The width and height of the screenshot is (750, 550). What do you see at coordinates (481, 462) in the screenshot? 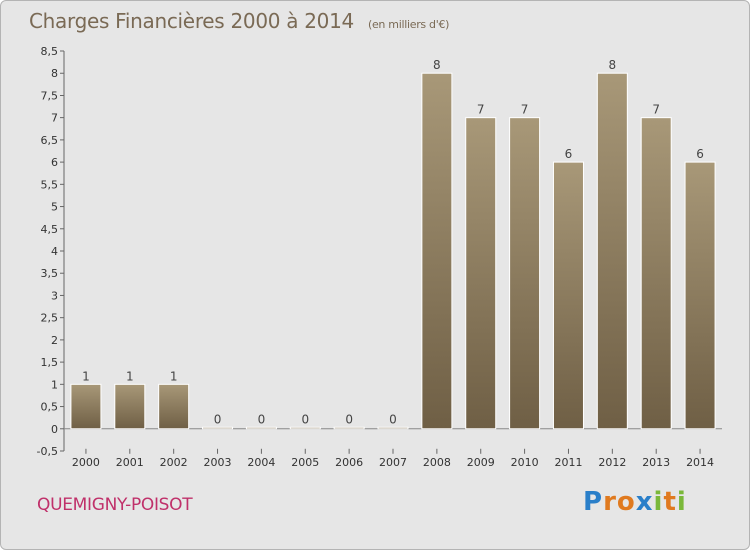
I see `x-tick-label: 2009` at bounding box center [481, 462].